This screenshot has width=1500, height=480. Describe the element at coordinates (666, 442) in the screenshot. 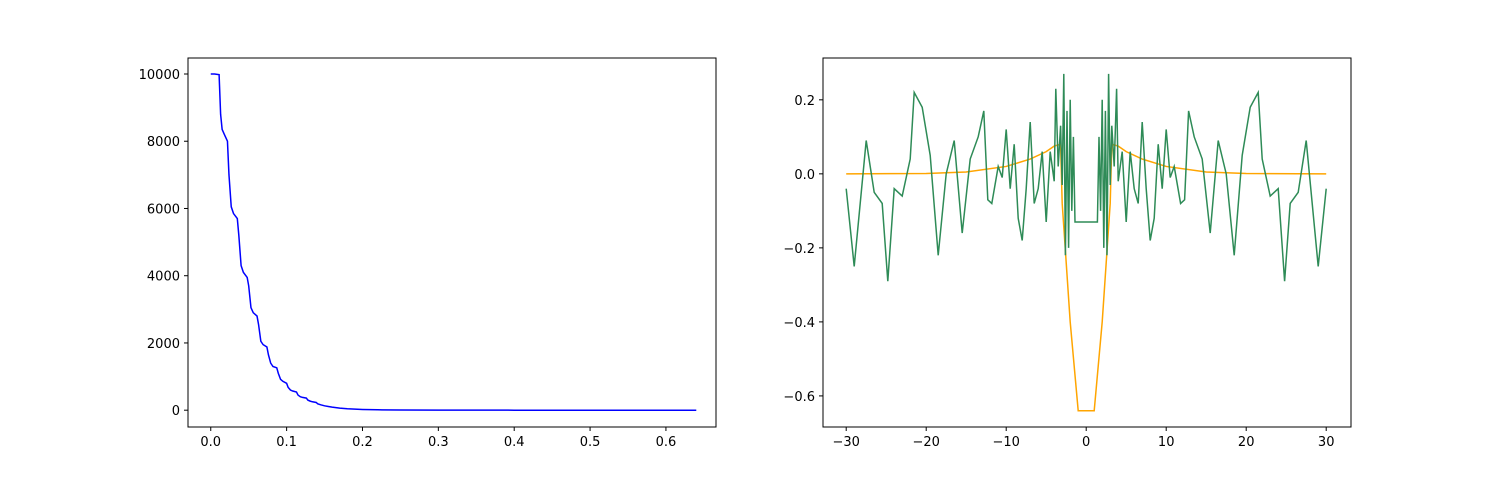

I see `x-tick-label: 0.6` at that location.